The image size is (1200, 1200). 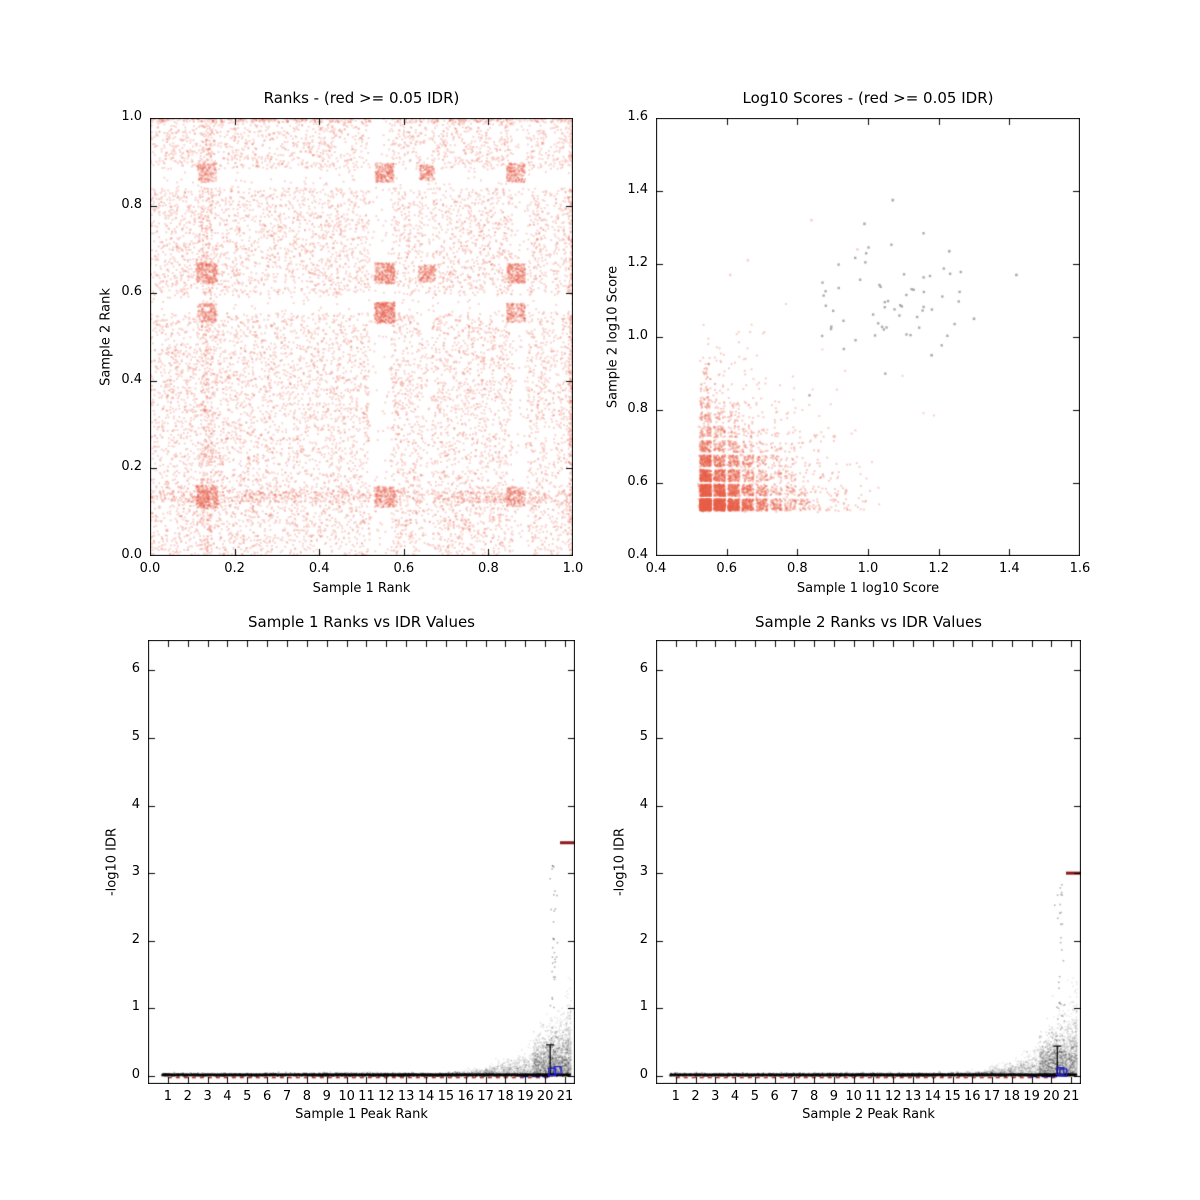 What do you see at coordinates (868, 588) in the screenshot?
I see `x-axis-label-scores: Sample 1 log10 Score` at bounding box center [868, 588].